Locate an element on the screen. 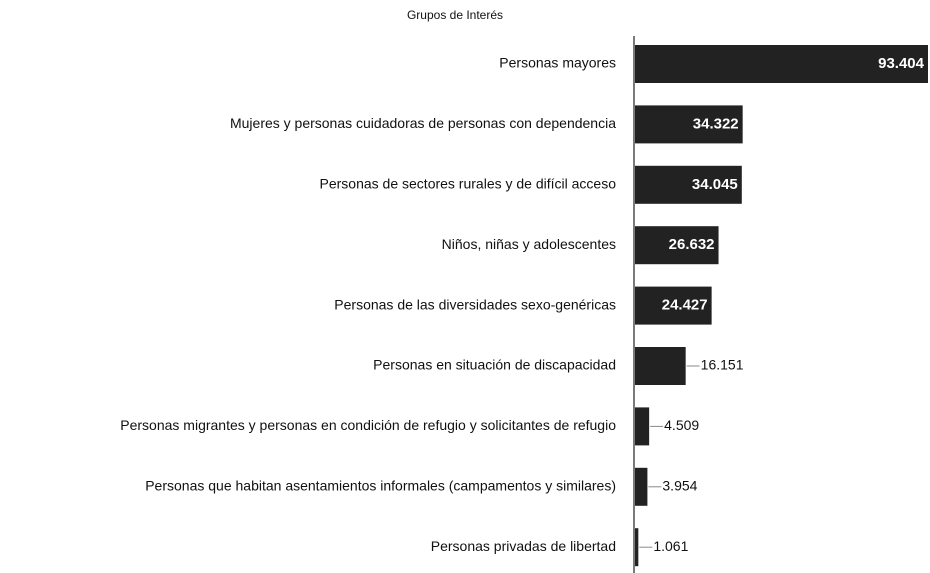  category-label: Personas en situación de discapacidad is located at coordinates (494, 365).